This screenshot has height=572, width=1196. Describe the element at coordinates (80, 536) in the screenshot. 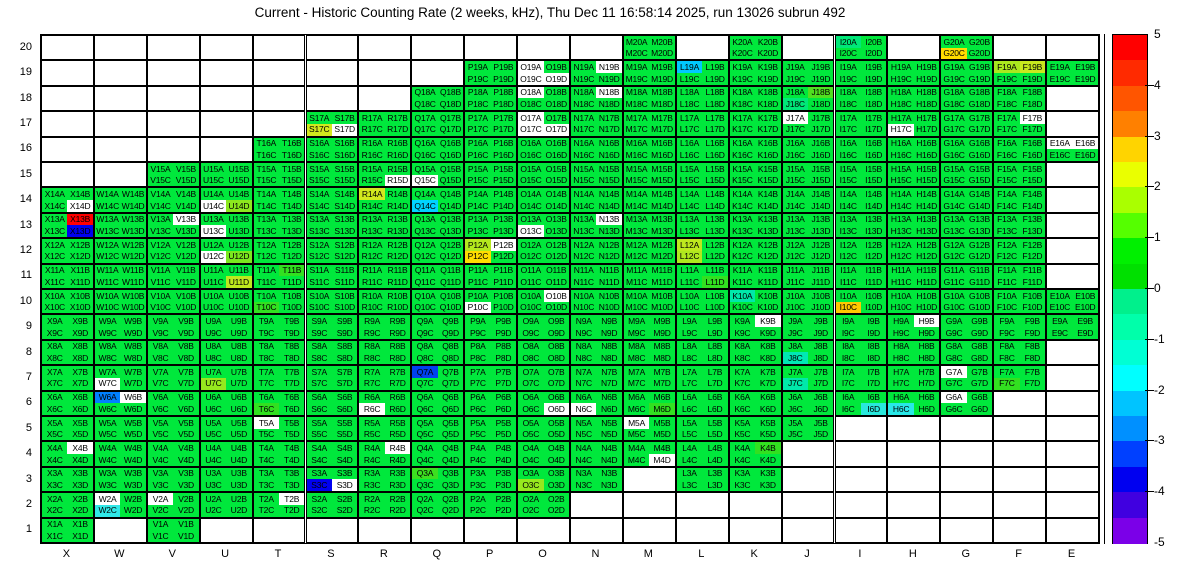

I see `pmt-quadrant-X1D: X1D` at that location.